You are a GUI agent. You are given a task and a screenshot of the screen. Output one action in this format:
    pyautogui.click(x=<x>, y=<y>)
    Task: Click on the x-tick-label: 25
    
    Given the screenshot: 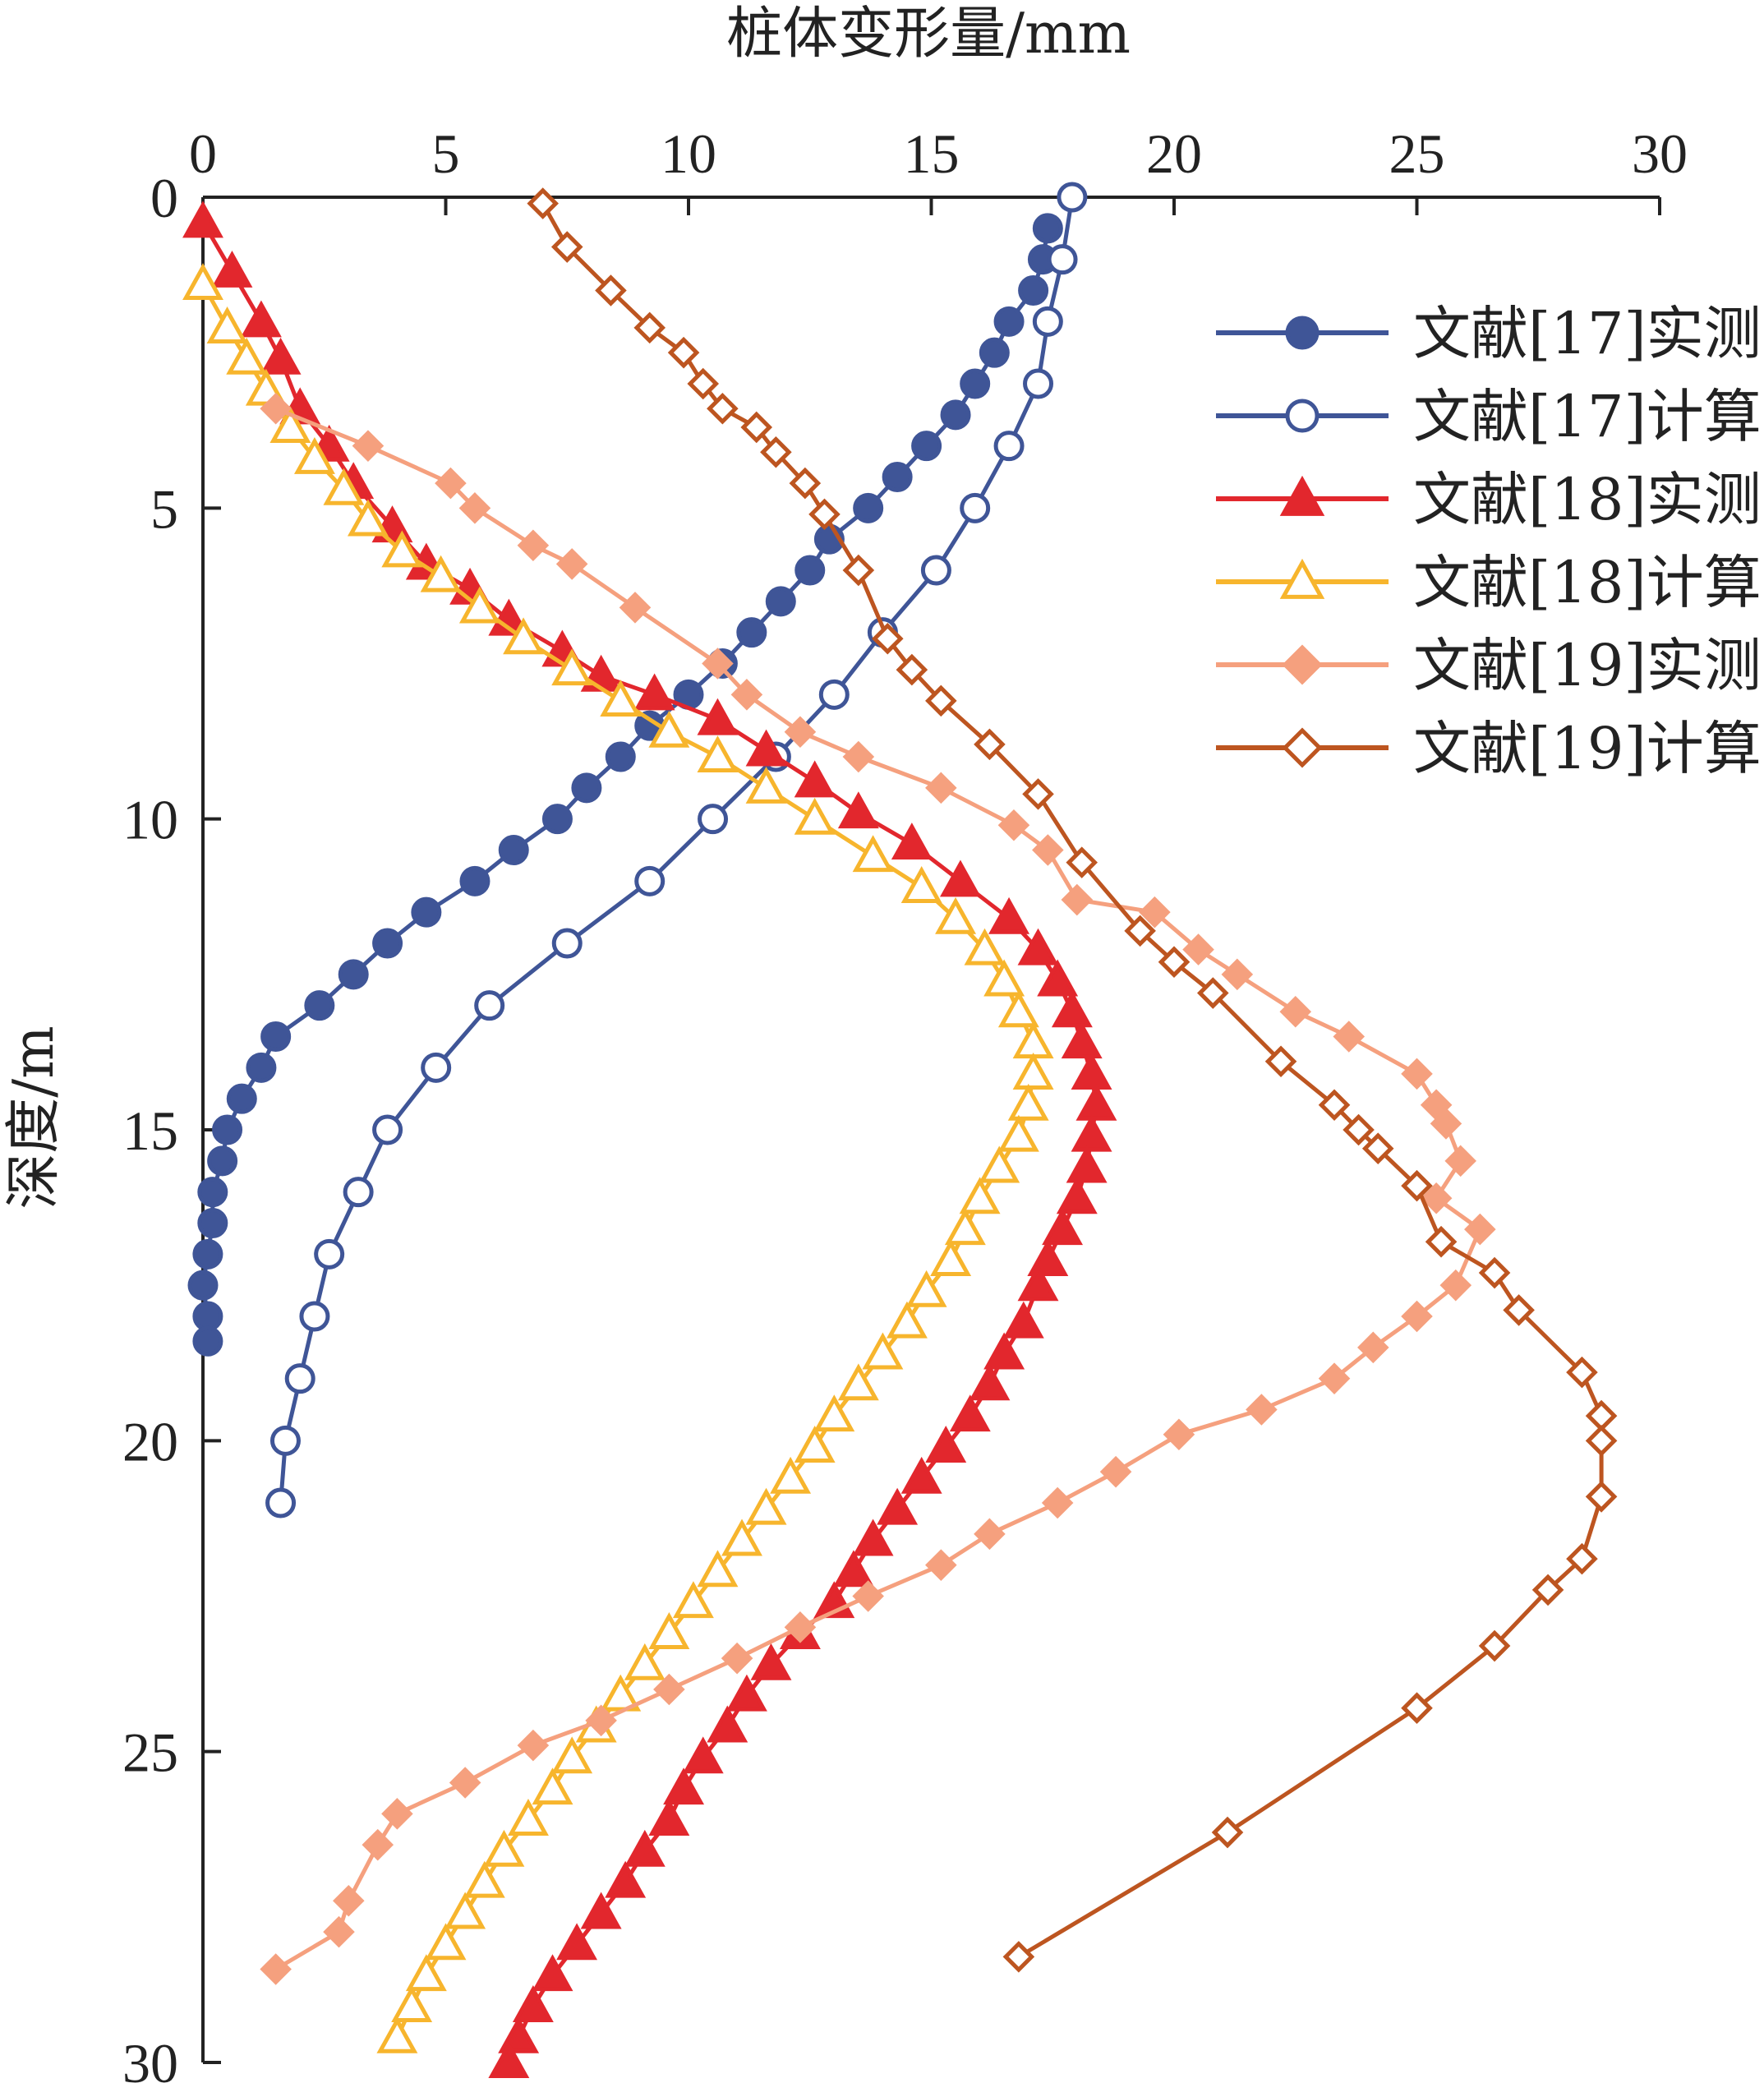 What is the action you would take?
    pyautogui.click(x=1417, y=153)
    